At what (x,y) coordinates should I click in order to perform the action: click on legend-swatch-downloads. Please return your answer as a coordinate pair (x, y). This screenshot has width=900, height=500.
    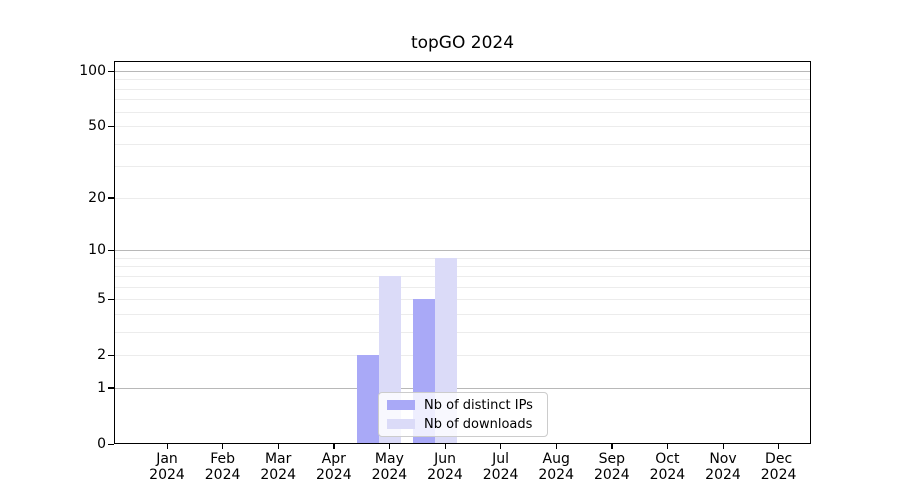
    Looking at the image, I should click on (401, 424).